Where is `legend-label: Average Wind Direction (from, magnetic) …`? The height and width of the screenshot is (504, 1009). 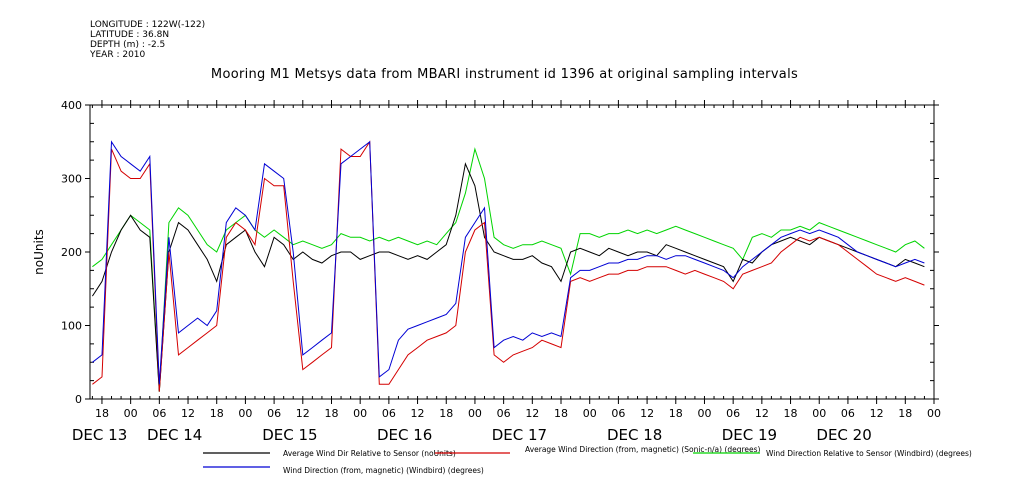
legend-label: Average Wind Direction (from, magnetic) … is located at coordinates (643, 449).